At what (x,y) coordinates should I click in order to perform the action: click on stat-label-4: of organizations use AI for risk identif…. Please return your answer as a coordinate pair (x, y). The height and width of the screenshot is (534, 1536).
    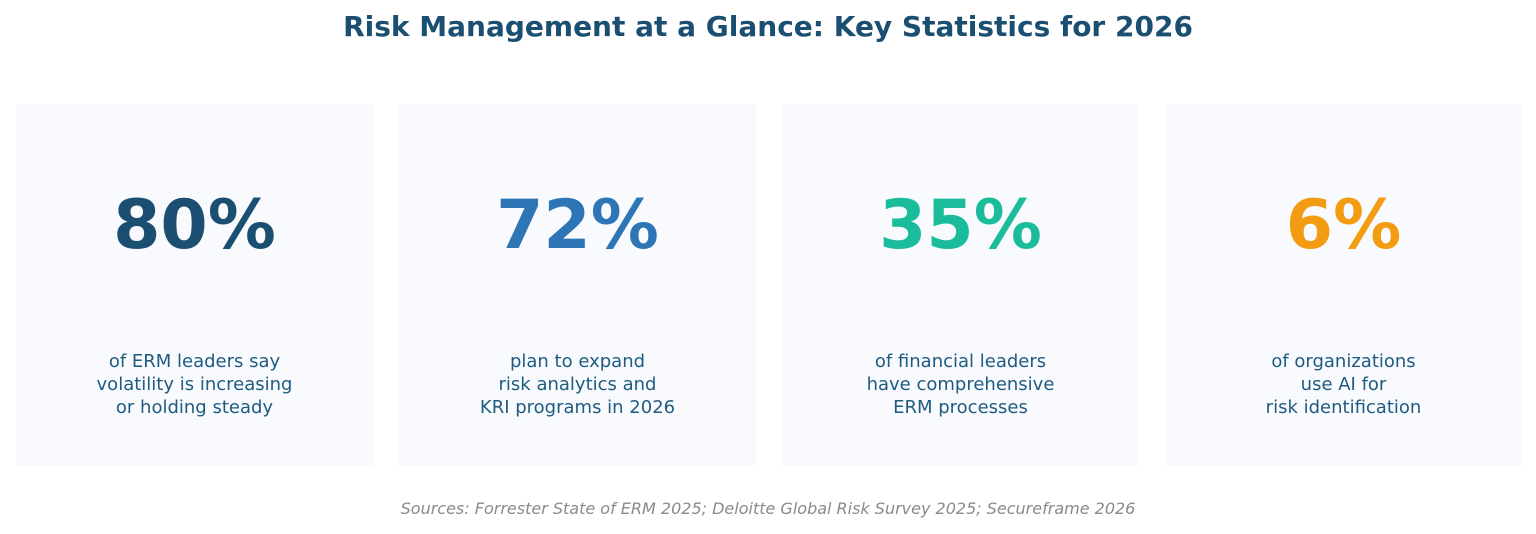
    Looking at the image, I should click on (1343, 384).